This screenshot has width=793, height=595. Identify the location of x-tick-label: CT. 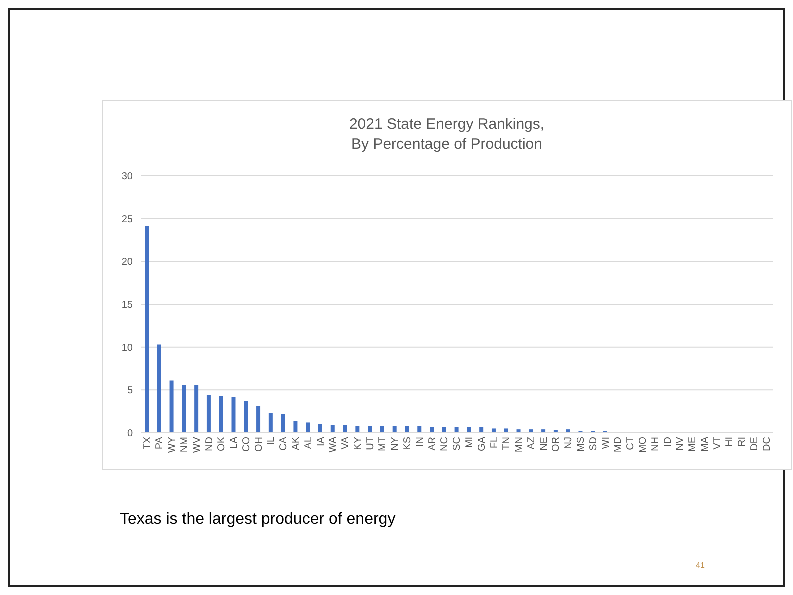
(631, 443).